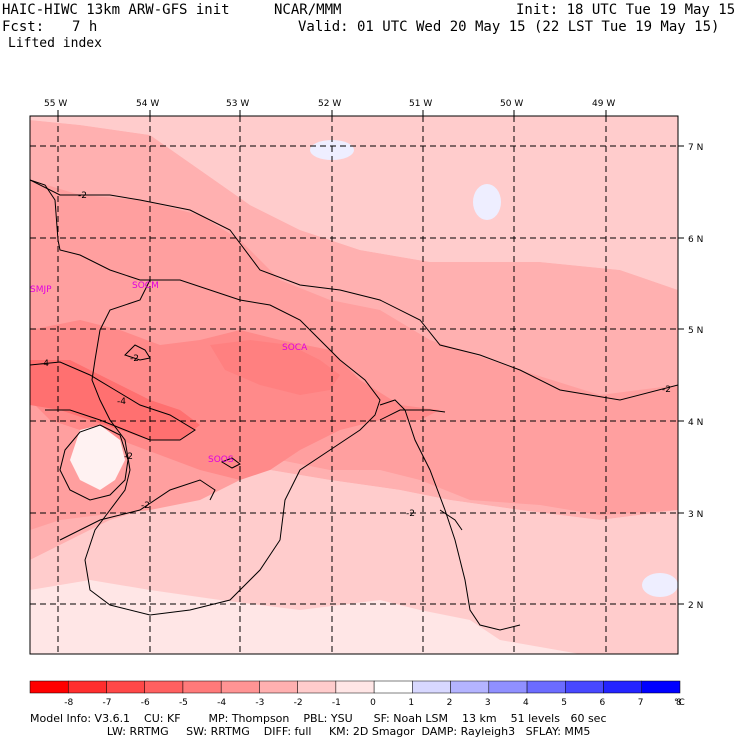  I want to click on colorbar-tick-label: 7, so click(641, 703).